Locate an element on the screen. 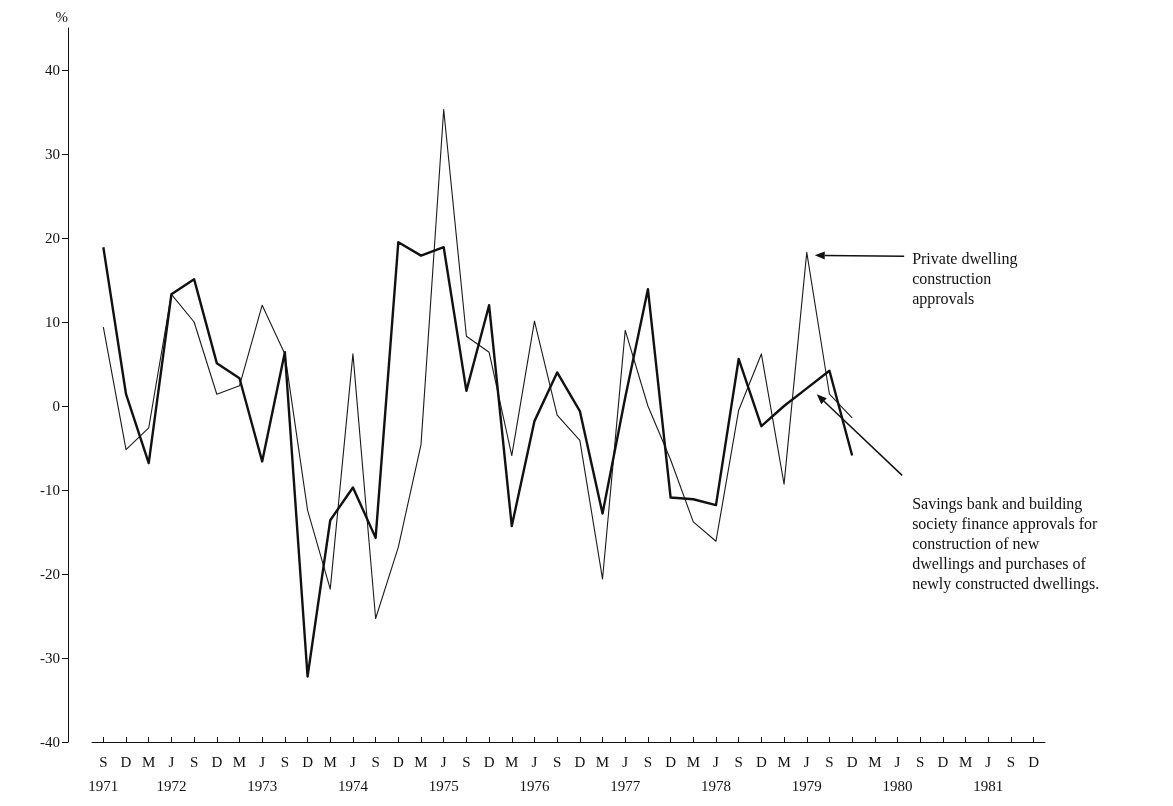 Image resolution: width=1173 pixels, height=806 pixels. y-tick-label: -10 is located at coordinates (50, 490).